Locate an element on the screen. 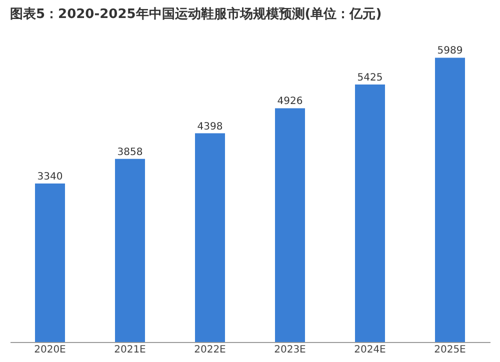 This screenshot has height=362, width=500. data-label: 3340 is located at coordinates (50, 176).